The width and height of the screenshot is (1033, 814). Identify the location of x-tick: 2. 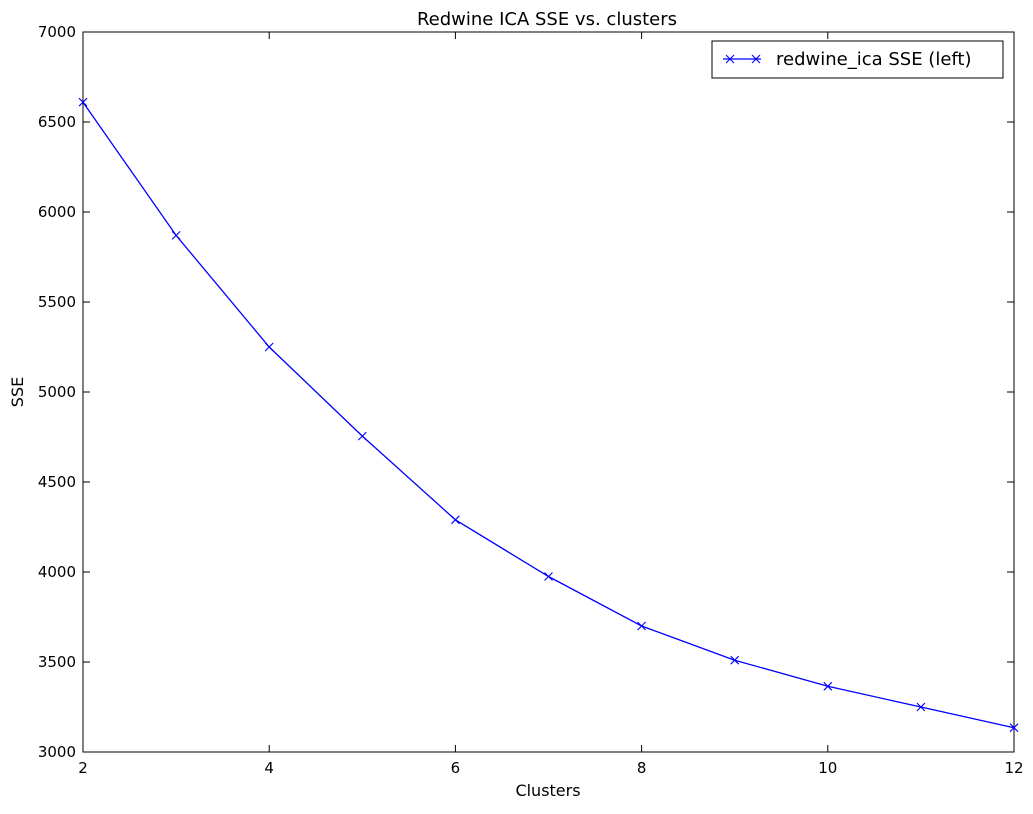
(83, 404).